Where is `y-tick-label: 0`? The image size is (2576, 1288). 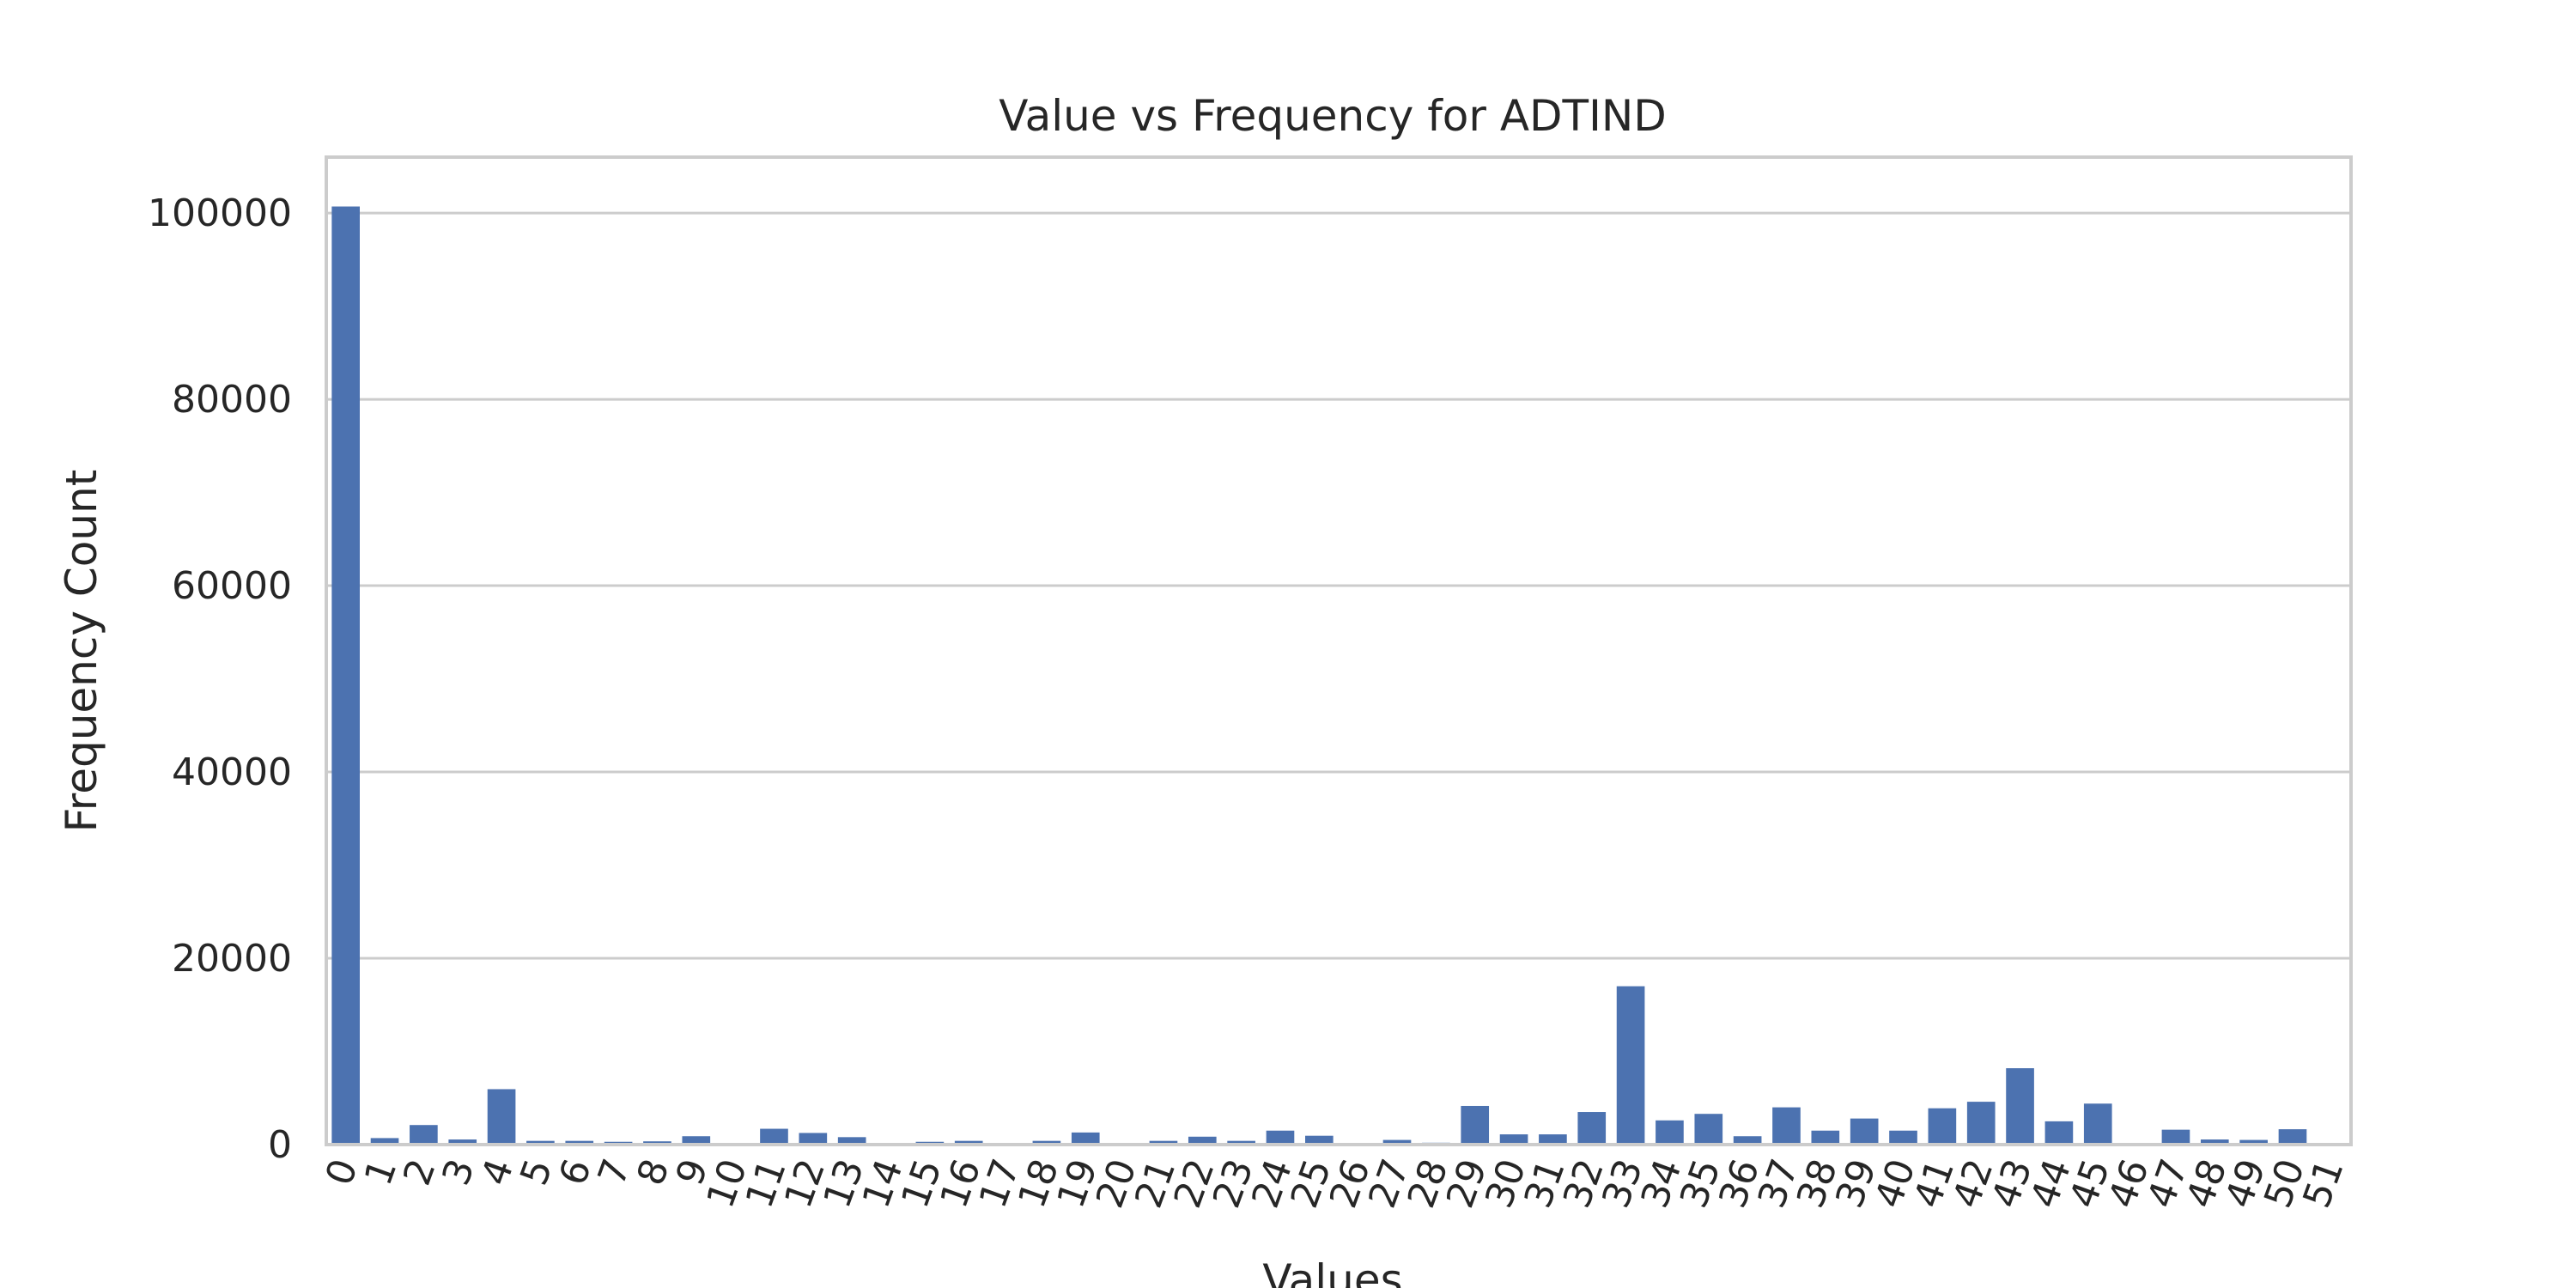 y-tick-label: 0 is located at coordinates (280, 1145).